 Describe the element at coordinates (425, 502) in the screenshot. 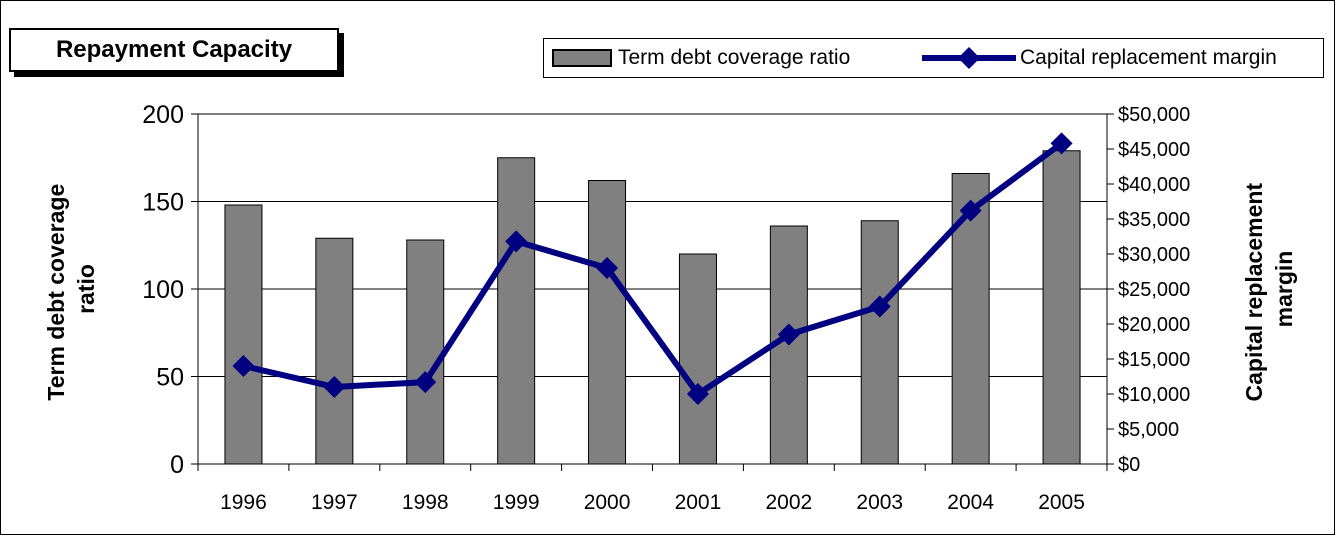

I see `x-tick-label: 1998` at that location.